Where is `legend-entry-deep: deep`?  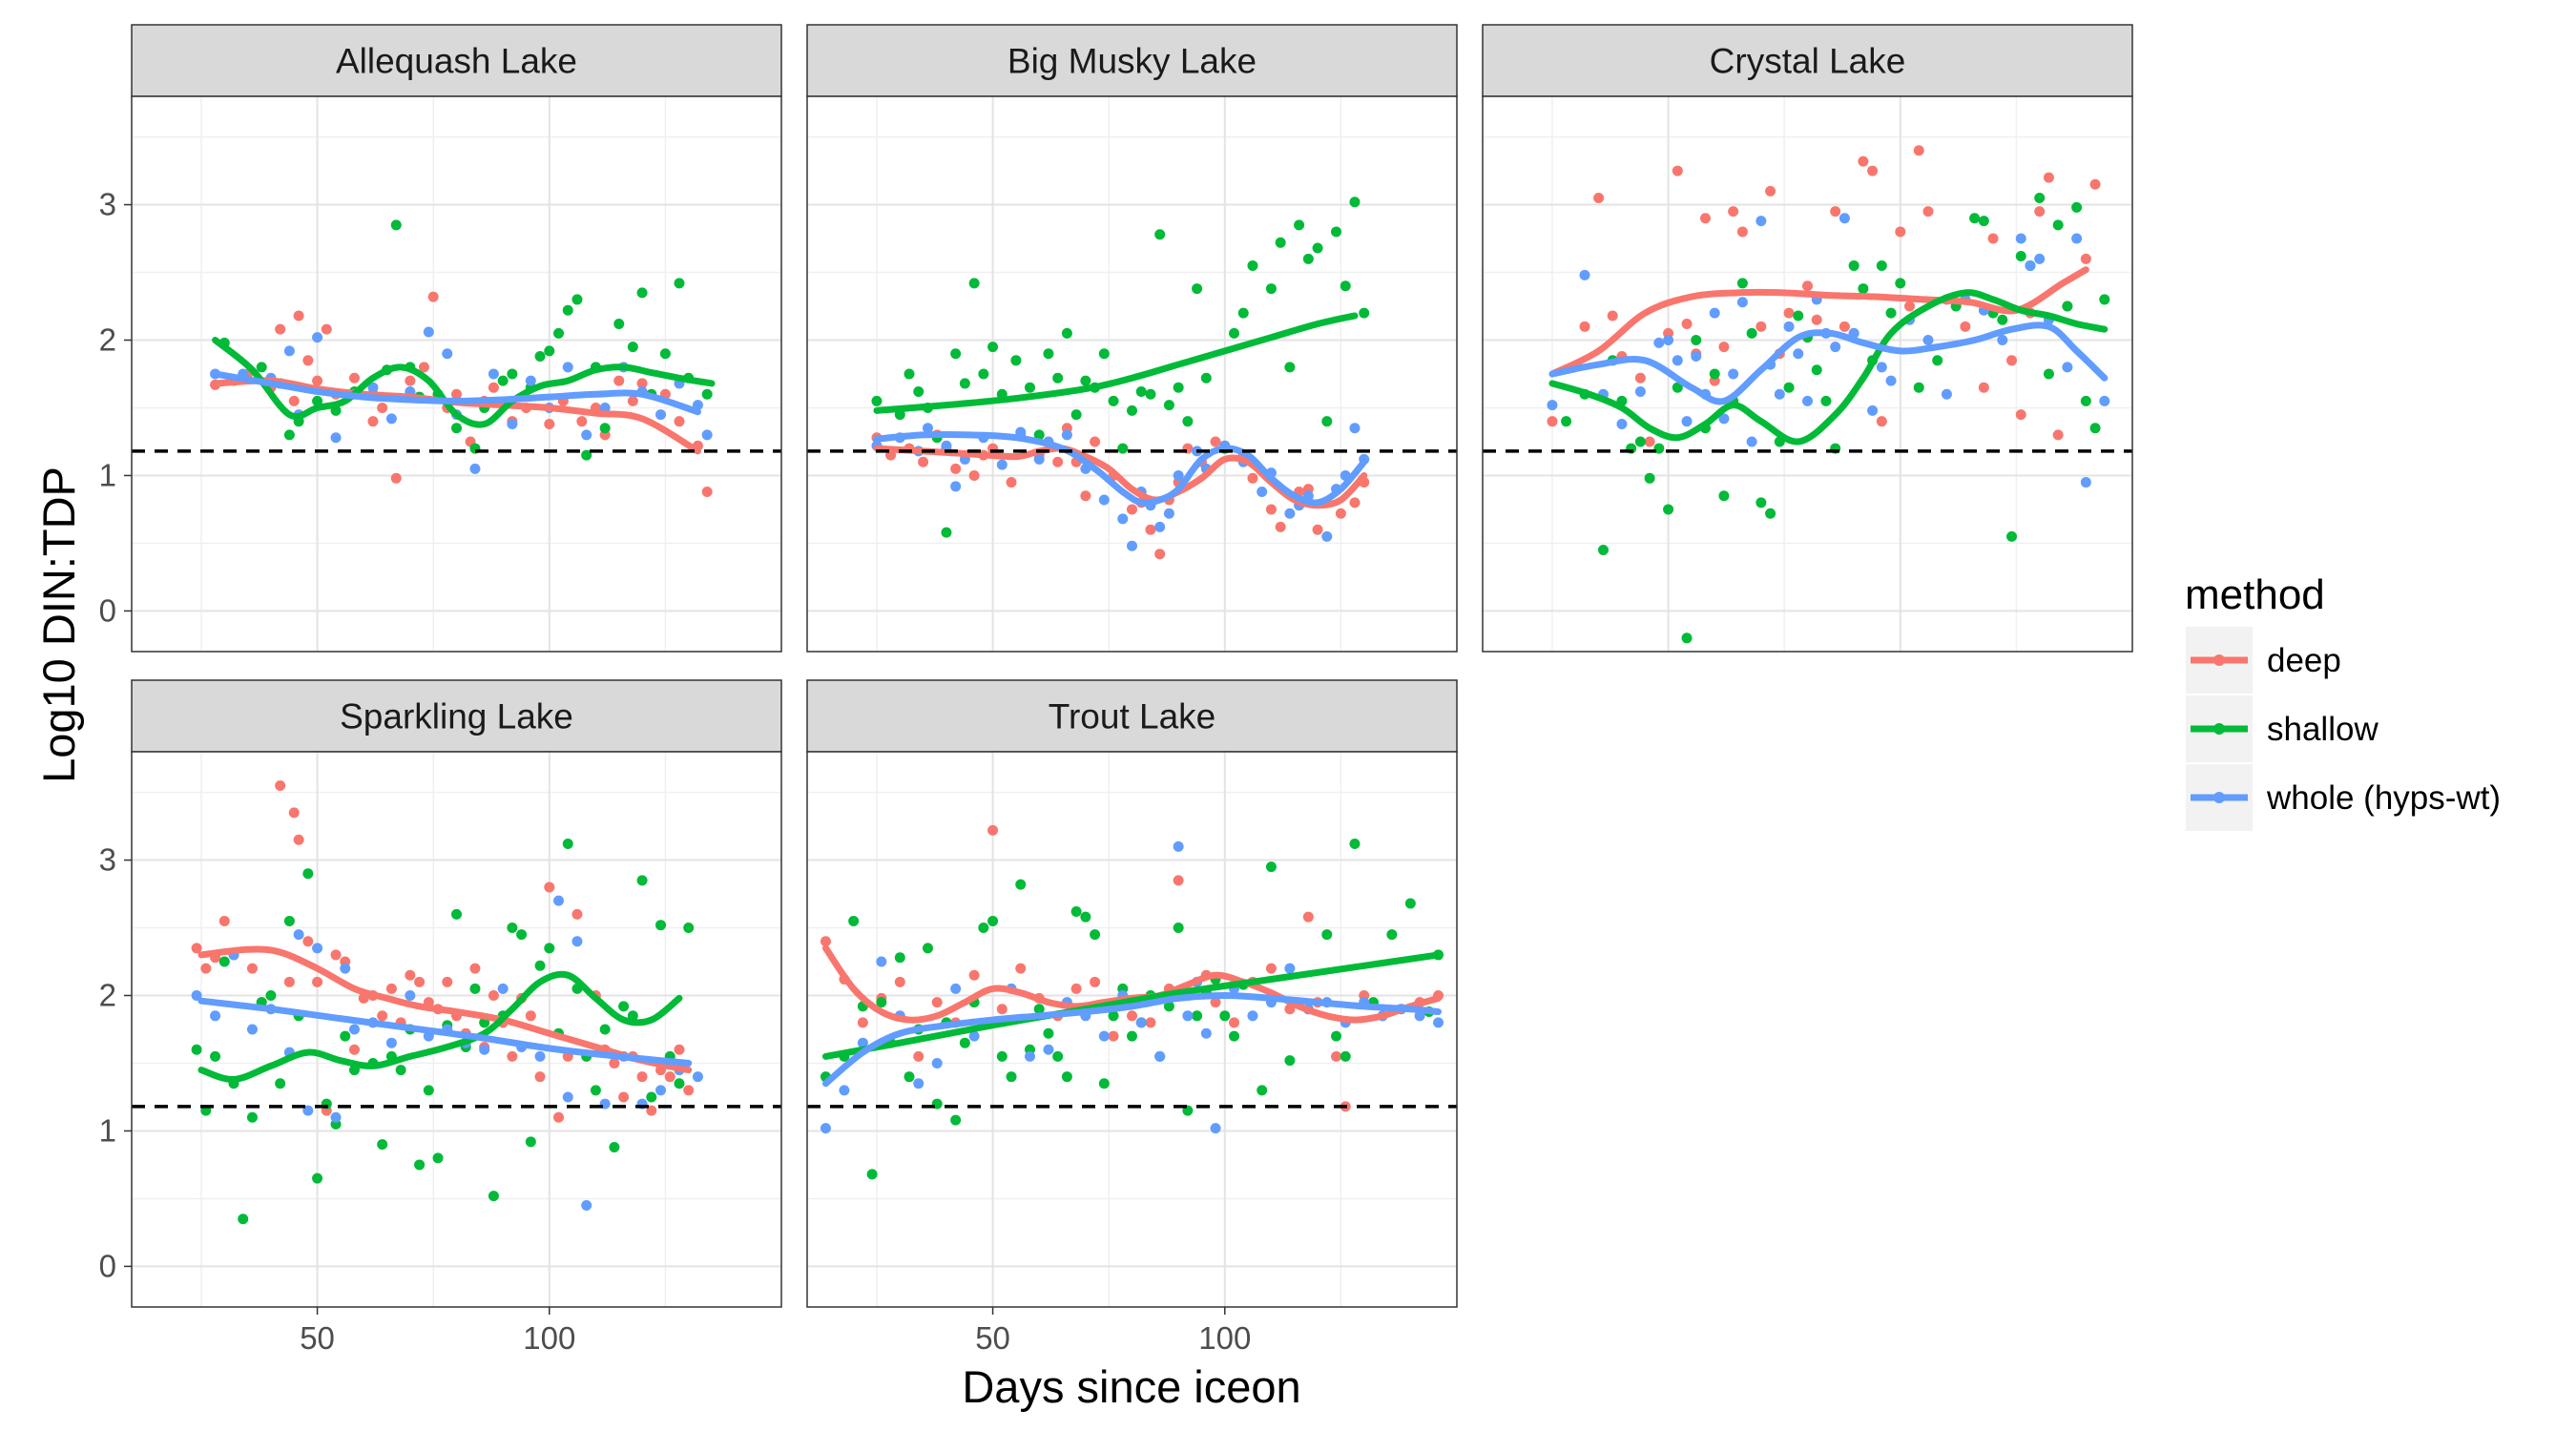 legend-entry-deep: deep is located at coordinates (2262, 660).